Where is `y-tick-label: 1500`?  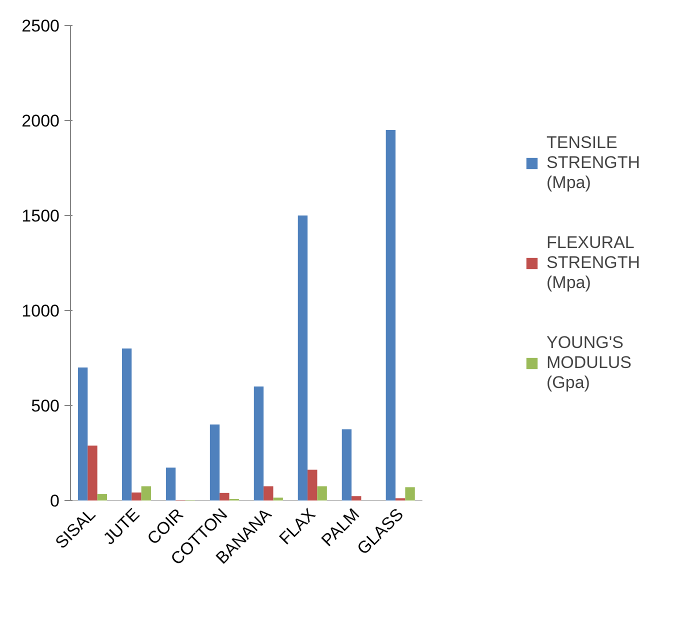
y-tick-label: 1500 is located at coordinates (41, 216).